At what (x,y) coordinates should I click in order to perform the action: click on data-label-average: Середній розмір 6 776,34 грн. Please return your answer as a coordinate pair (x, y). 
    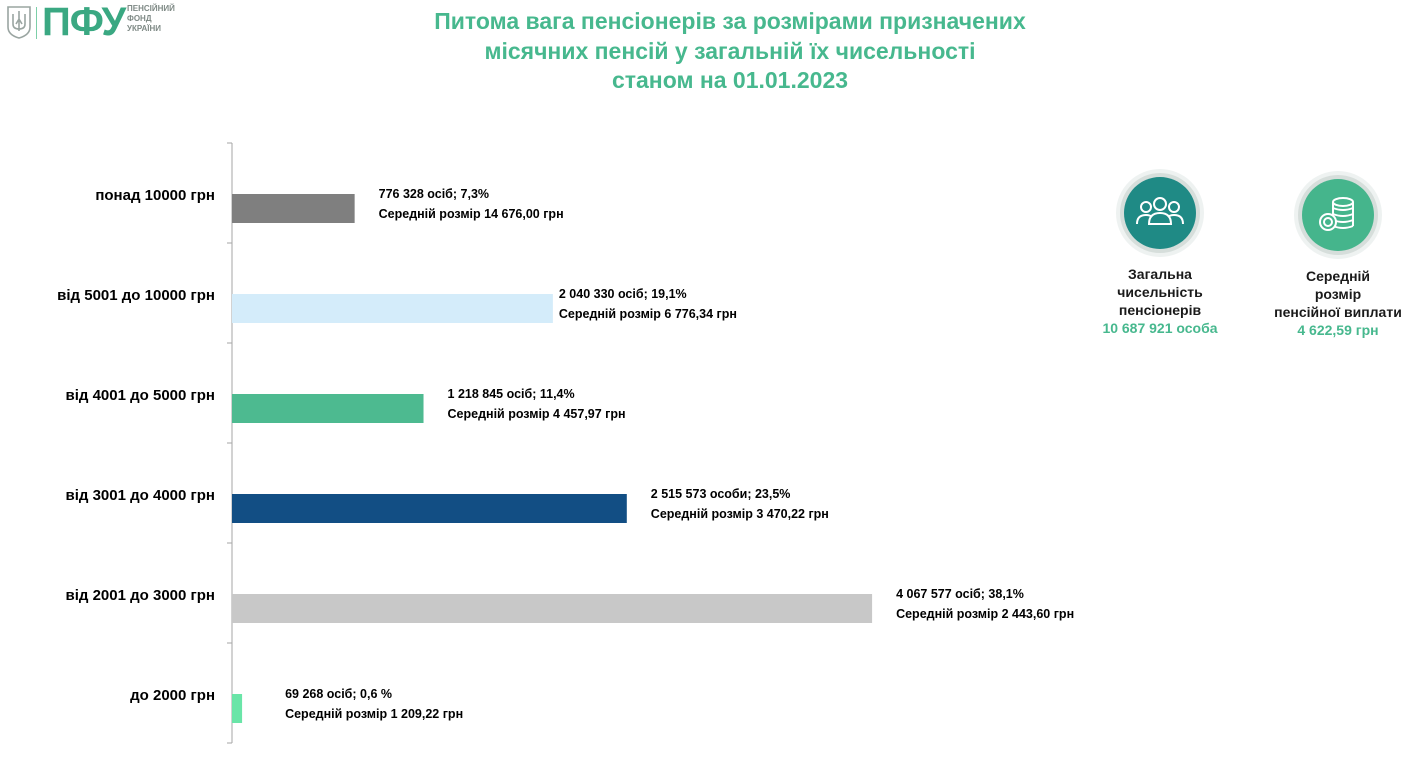
    Looking at the image, I should click on (648, 314).